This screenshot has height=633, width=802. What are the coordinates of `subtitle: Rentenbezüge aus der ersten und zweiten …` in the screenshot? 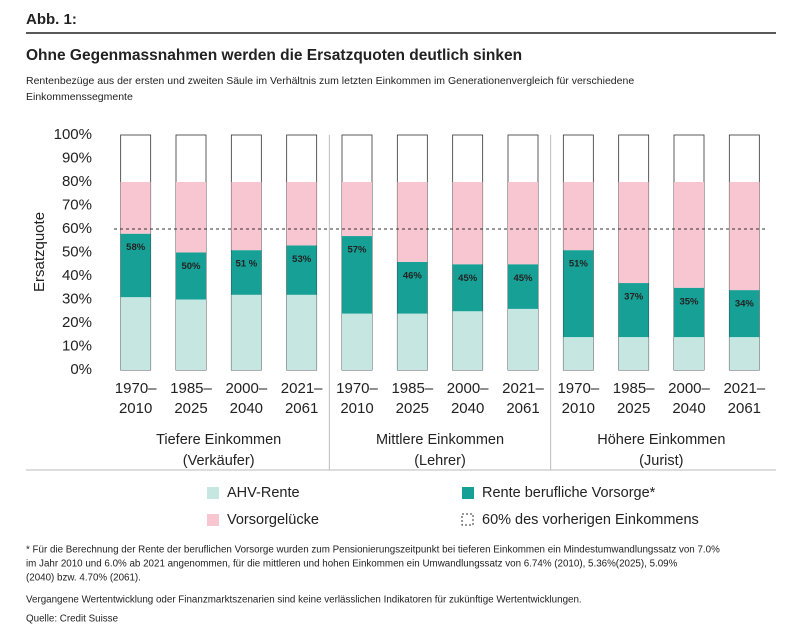 It's located at (330, 81).